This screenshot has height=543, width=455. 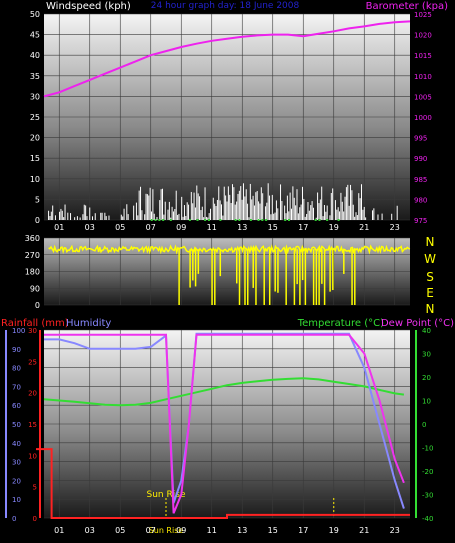 I want to click on temperature-axis-label: Temperature (°C), so click(x=340, y=323).